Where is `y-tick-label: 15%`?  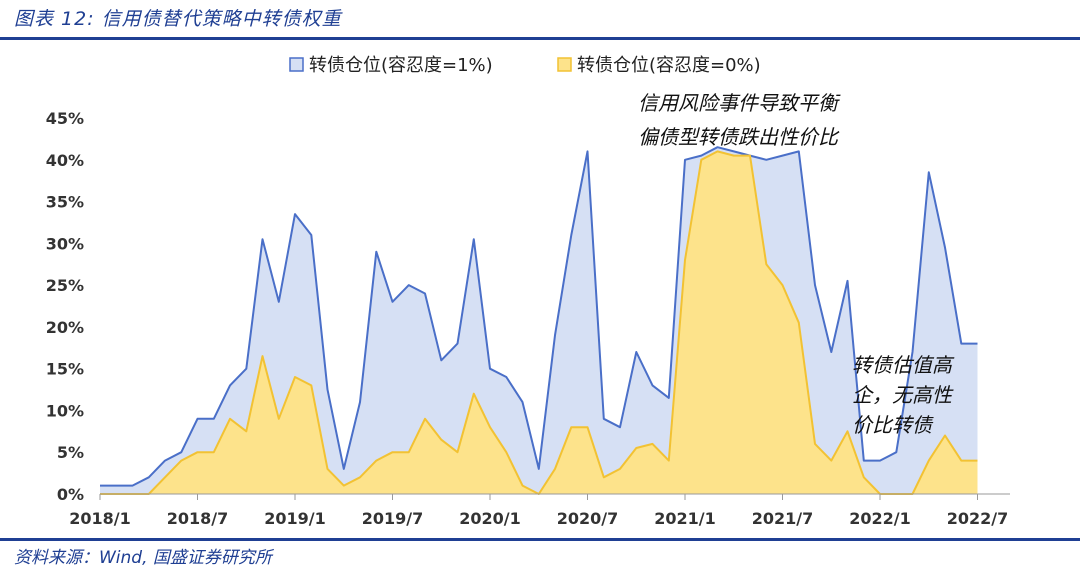 y-tick-label: 15% is located at coordinates (65, 369).